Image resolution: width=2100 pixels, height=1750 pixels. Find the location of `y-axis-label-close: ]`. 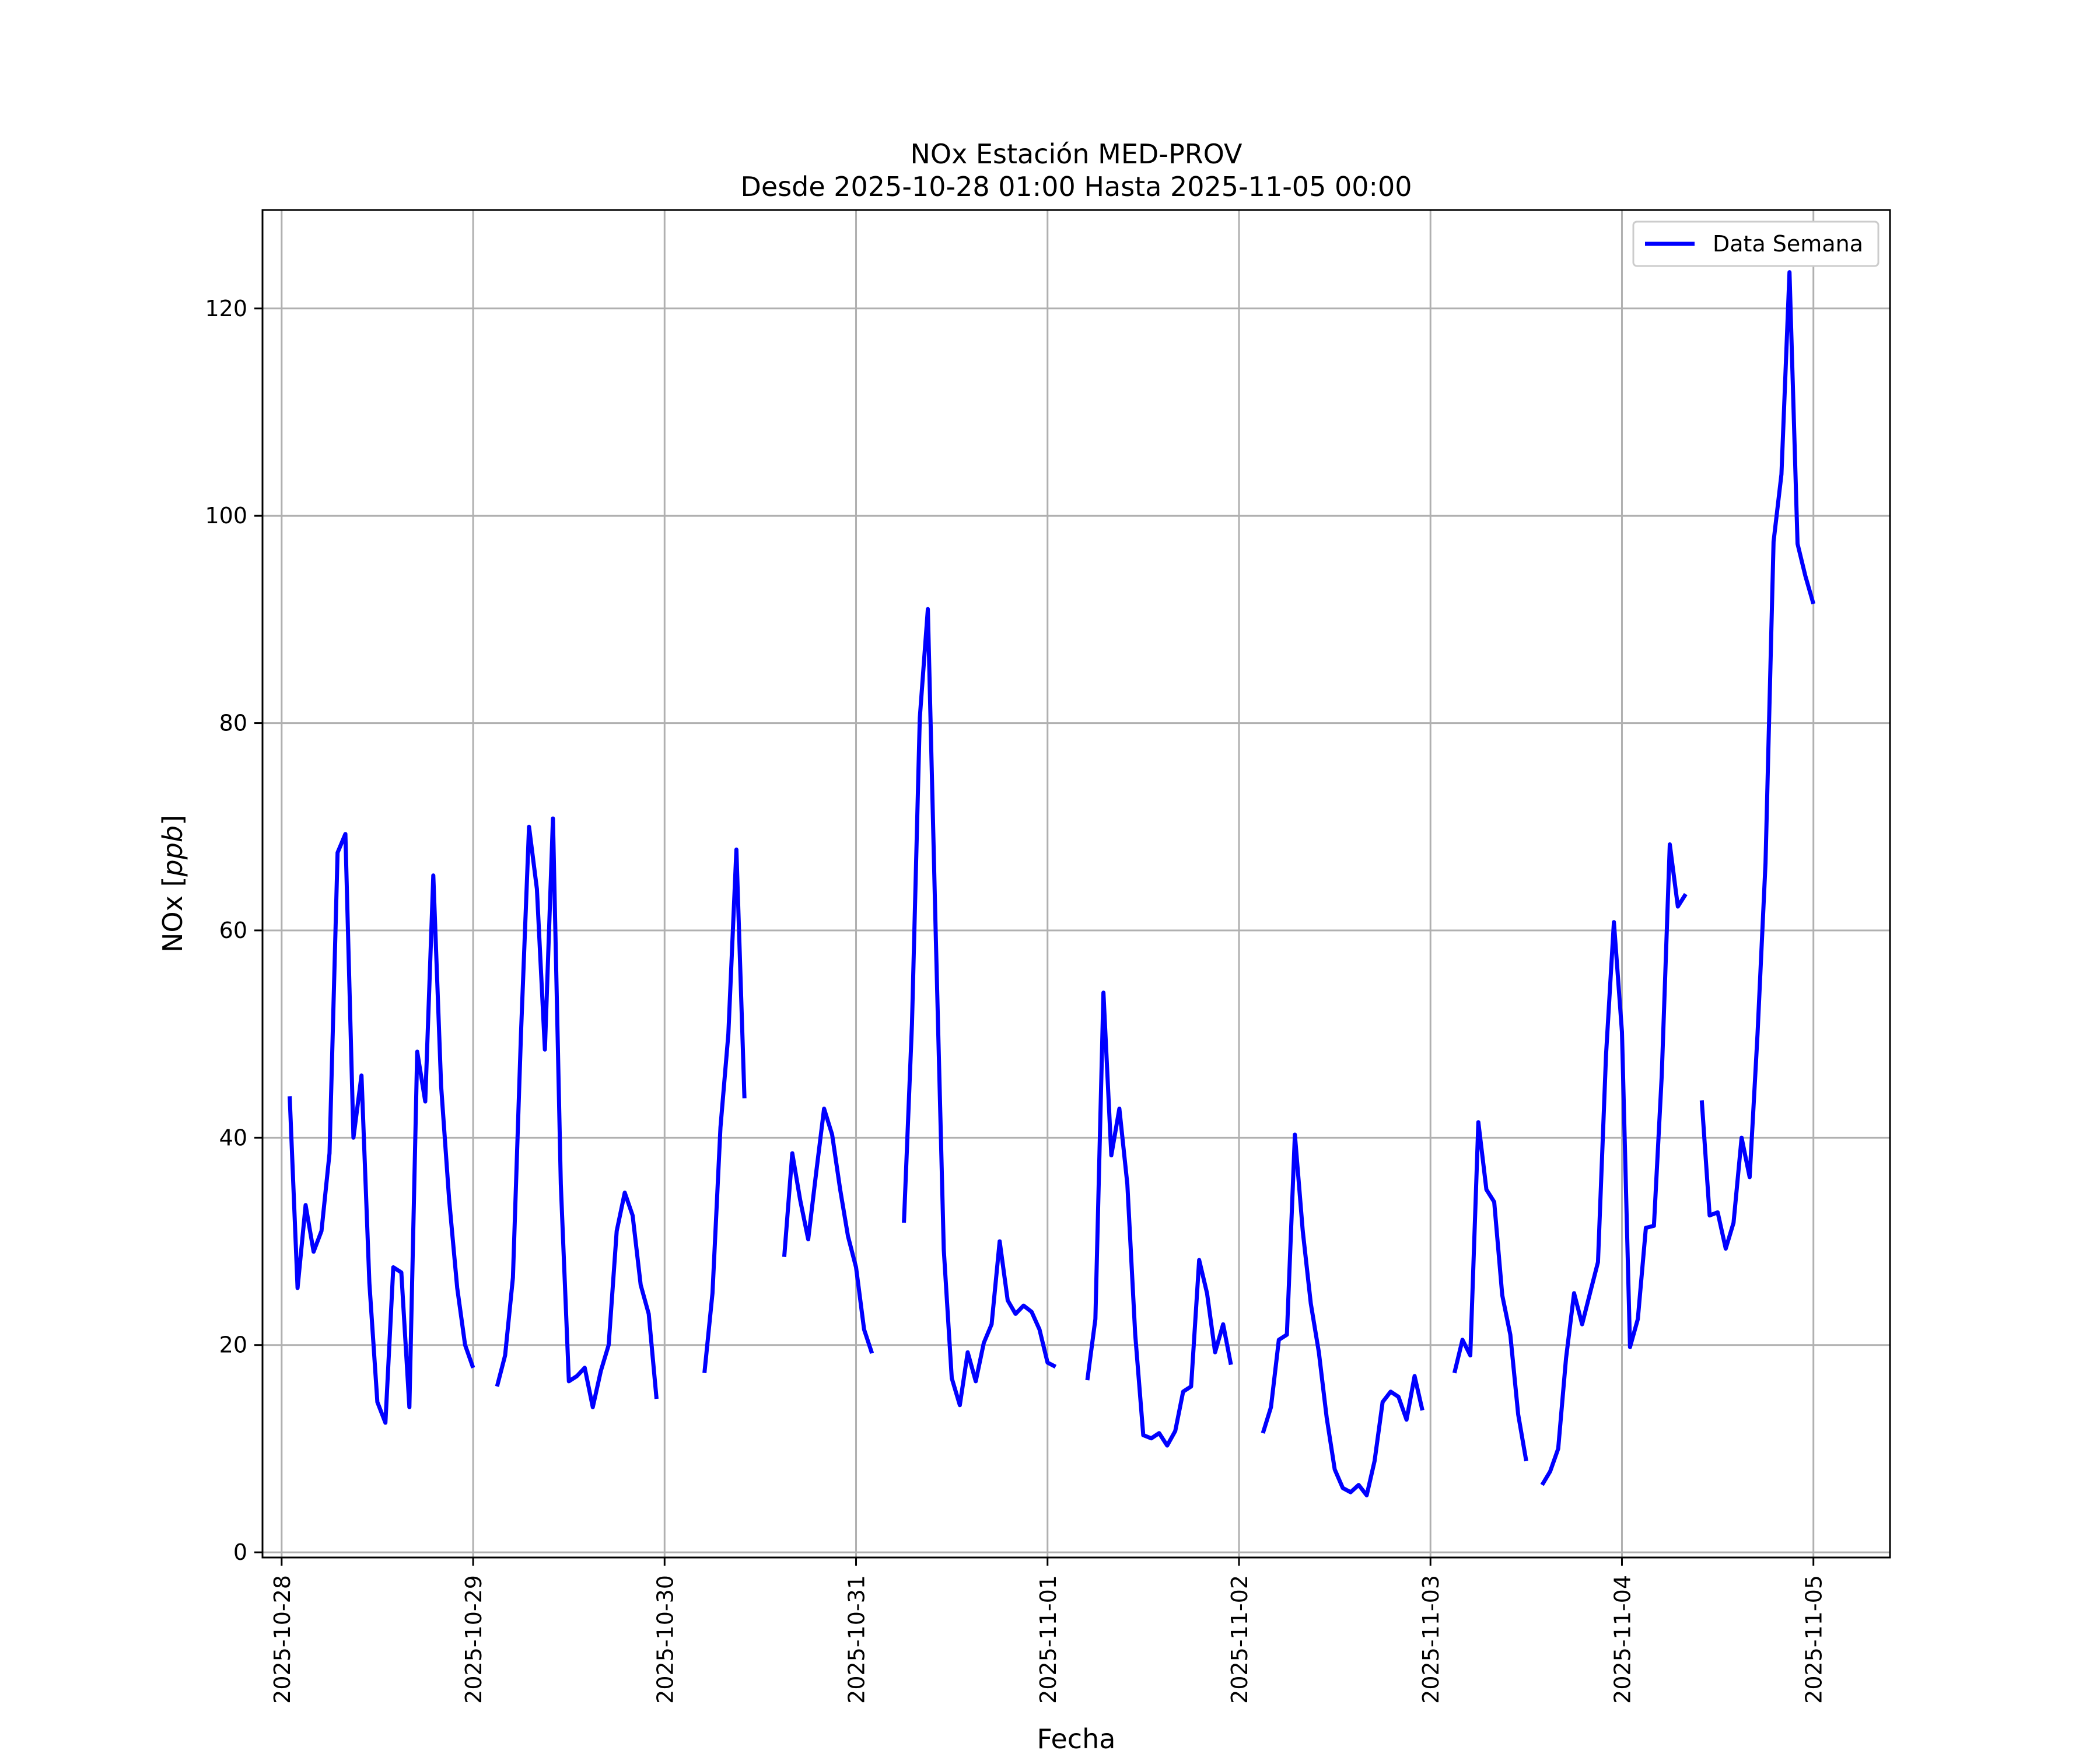

y-axis-label-close: ] is located at coordinates (173, 820).